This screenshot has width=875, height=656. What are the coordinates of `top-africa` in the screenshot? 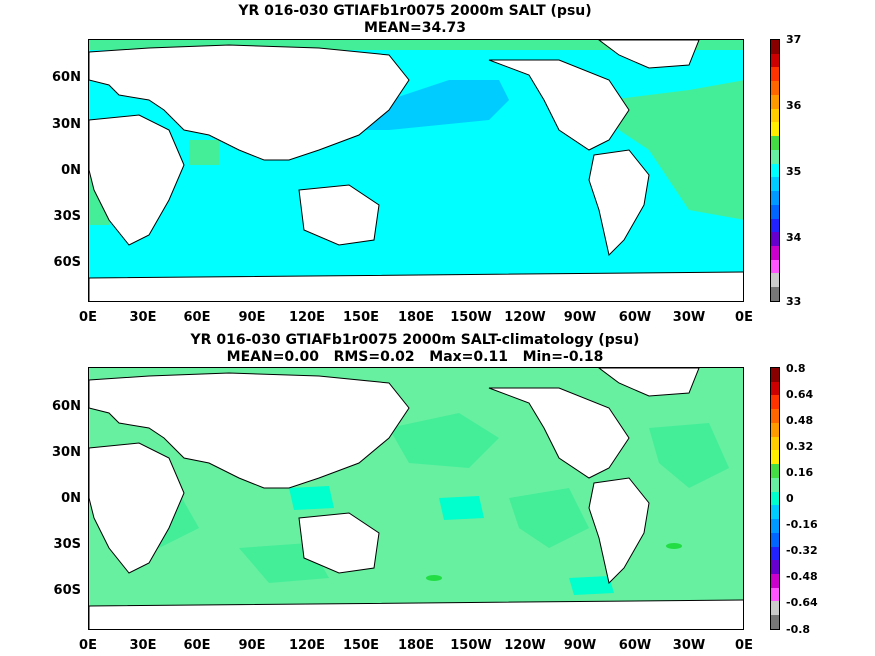 It's located at (137, 180).